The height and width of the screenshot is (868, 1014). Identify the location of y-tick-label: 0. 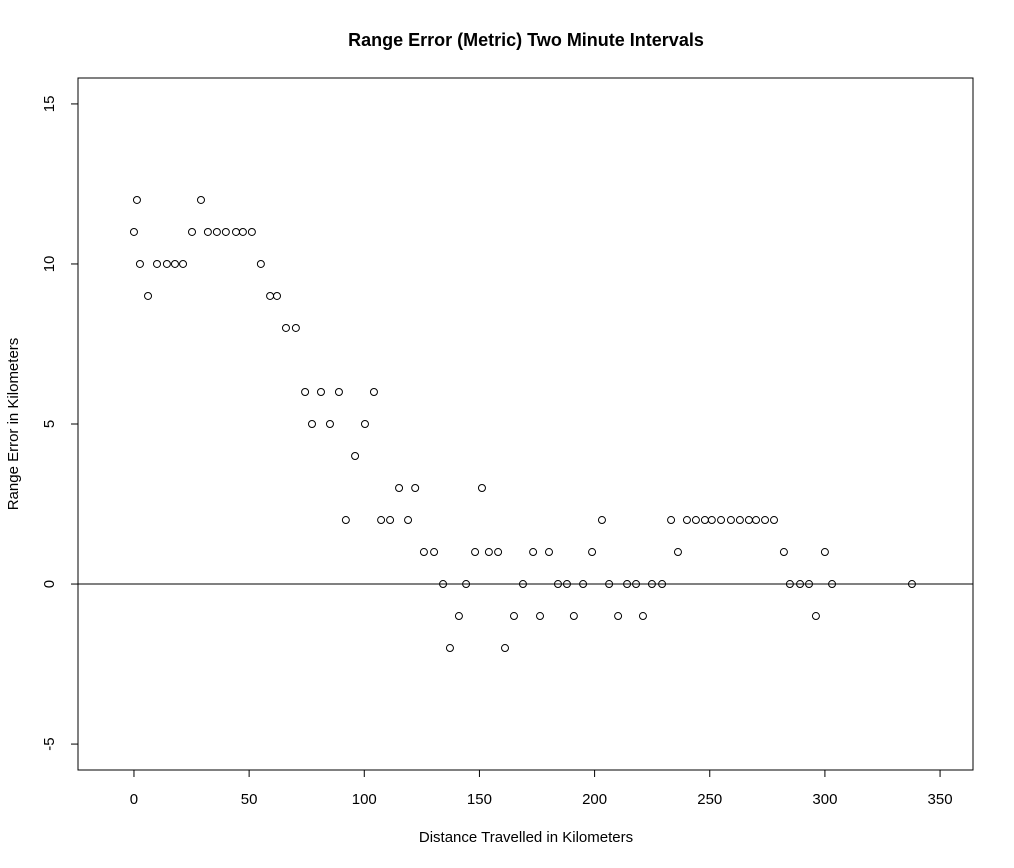
(49, 584).